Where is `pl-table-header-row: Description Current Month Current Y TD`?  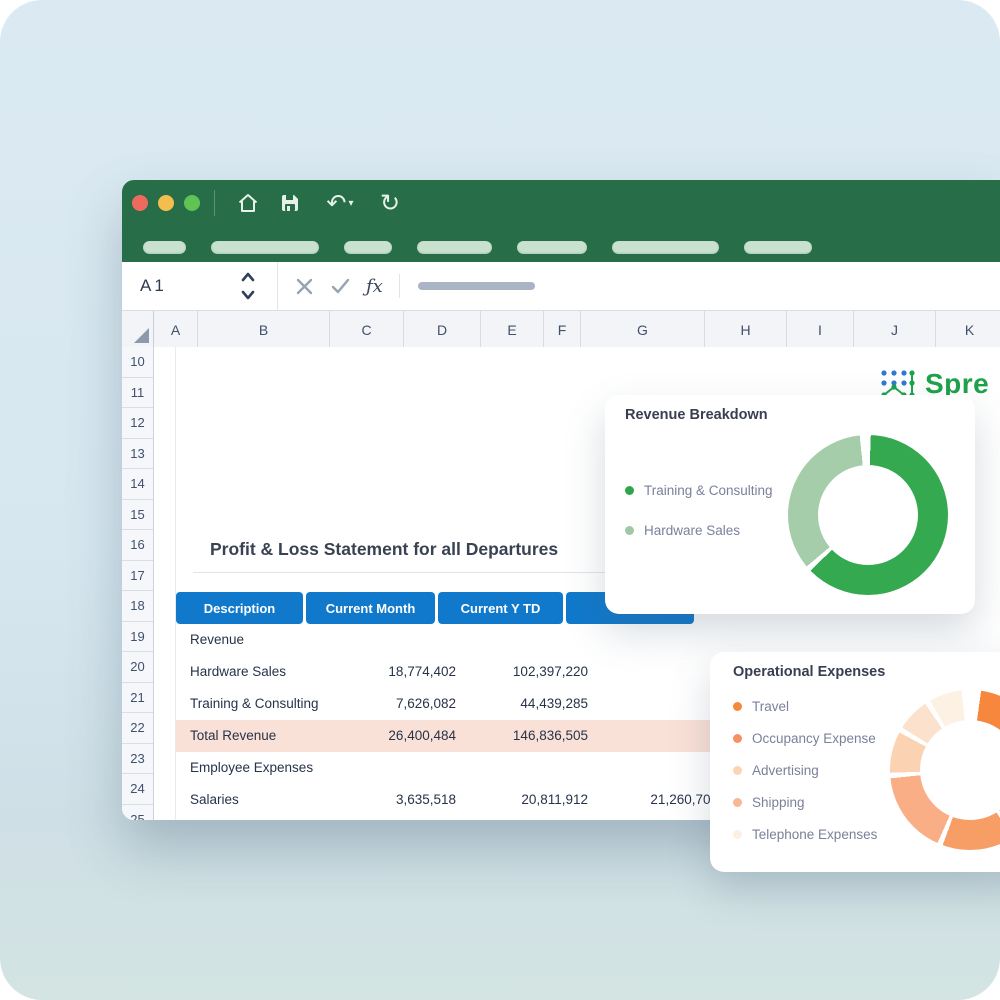 pl-table-header-row: Description Current Month Current Y TD is located at coordinates (517, 608).